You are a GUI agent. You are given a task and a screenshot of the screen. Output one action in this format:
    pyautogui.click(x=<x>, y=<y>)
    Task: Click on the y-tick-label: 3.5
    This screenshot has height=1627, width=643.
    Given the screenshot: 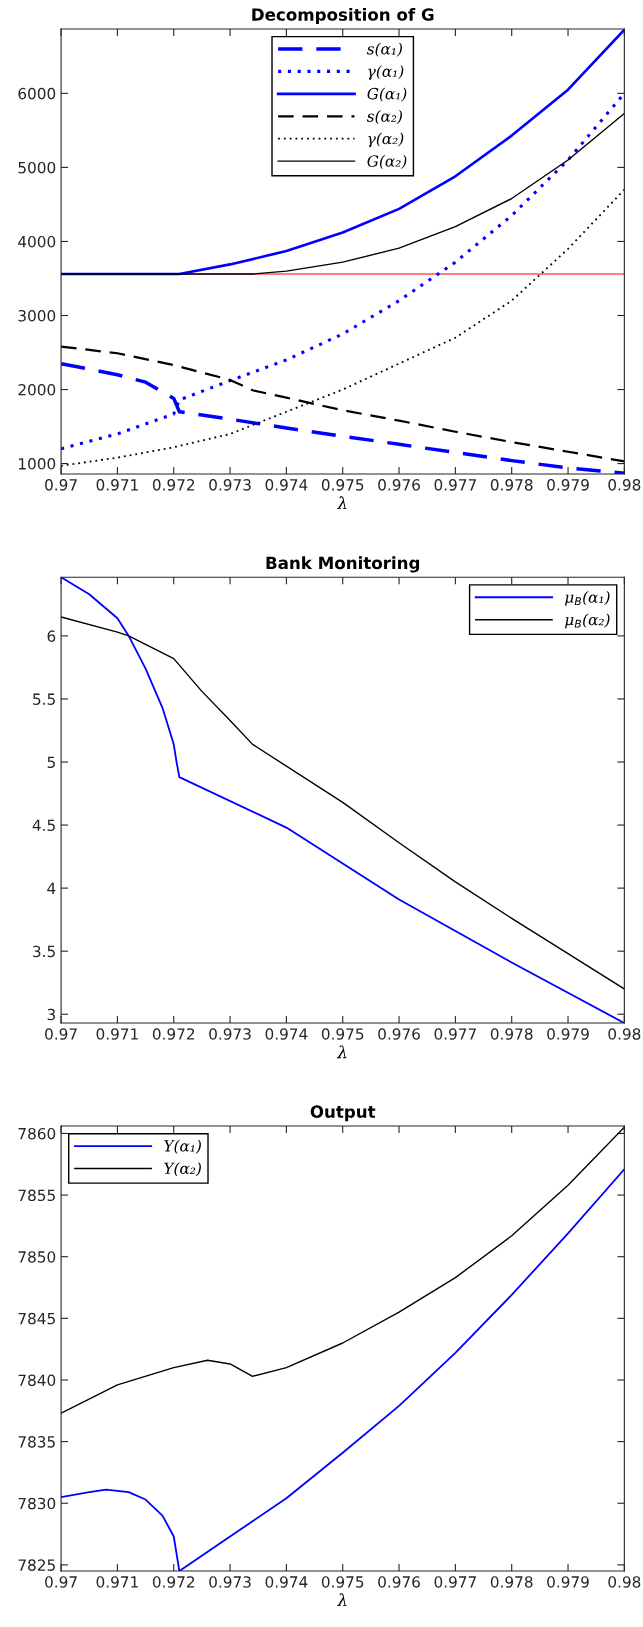 What is the action you would take?
    pyautogui.click(x=44, y=951)
    